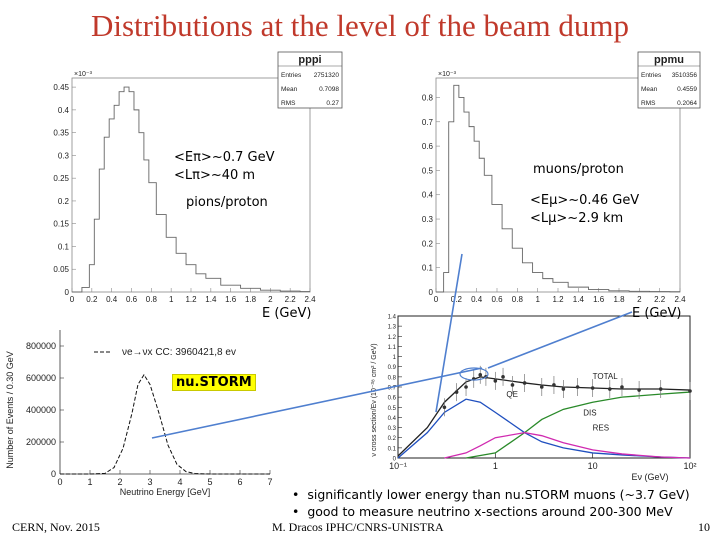  Describe the element at coordinates (619, 299) in the screenshot. I see `muon-plot-x-tick-label: 1.8` at that location.